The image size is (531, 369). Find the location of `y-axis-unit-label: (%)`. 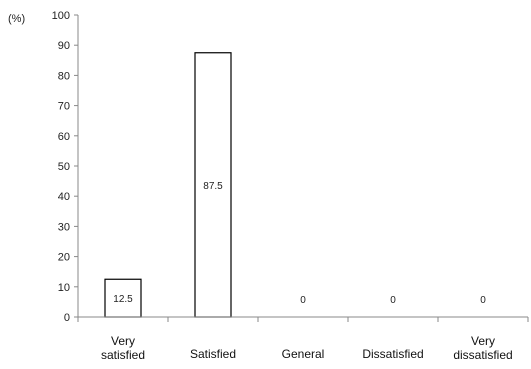

y-axis-unit-label: (%) is located at coordinates (16, 19).